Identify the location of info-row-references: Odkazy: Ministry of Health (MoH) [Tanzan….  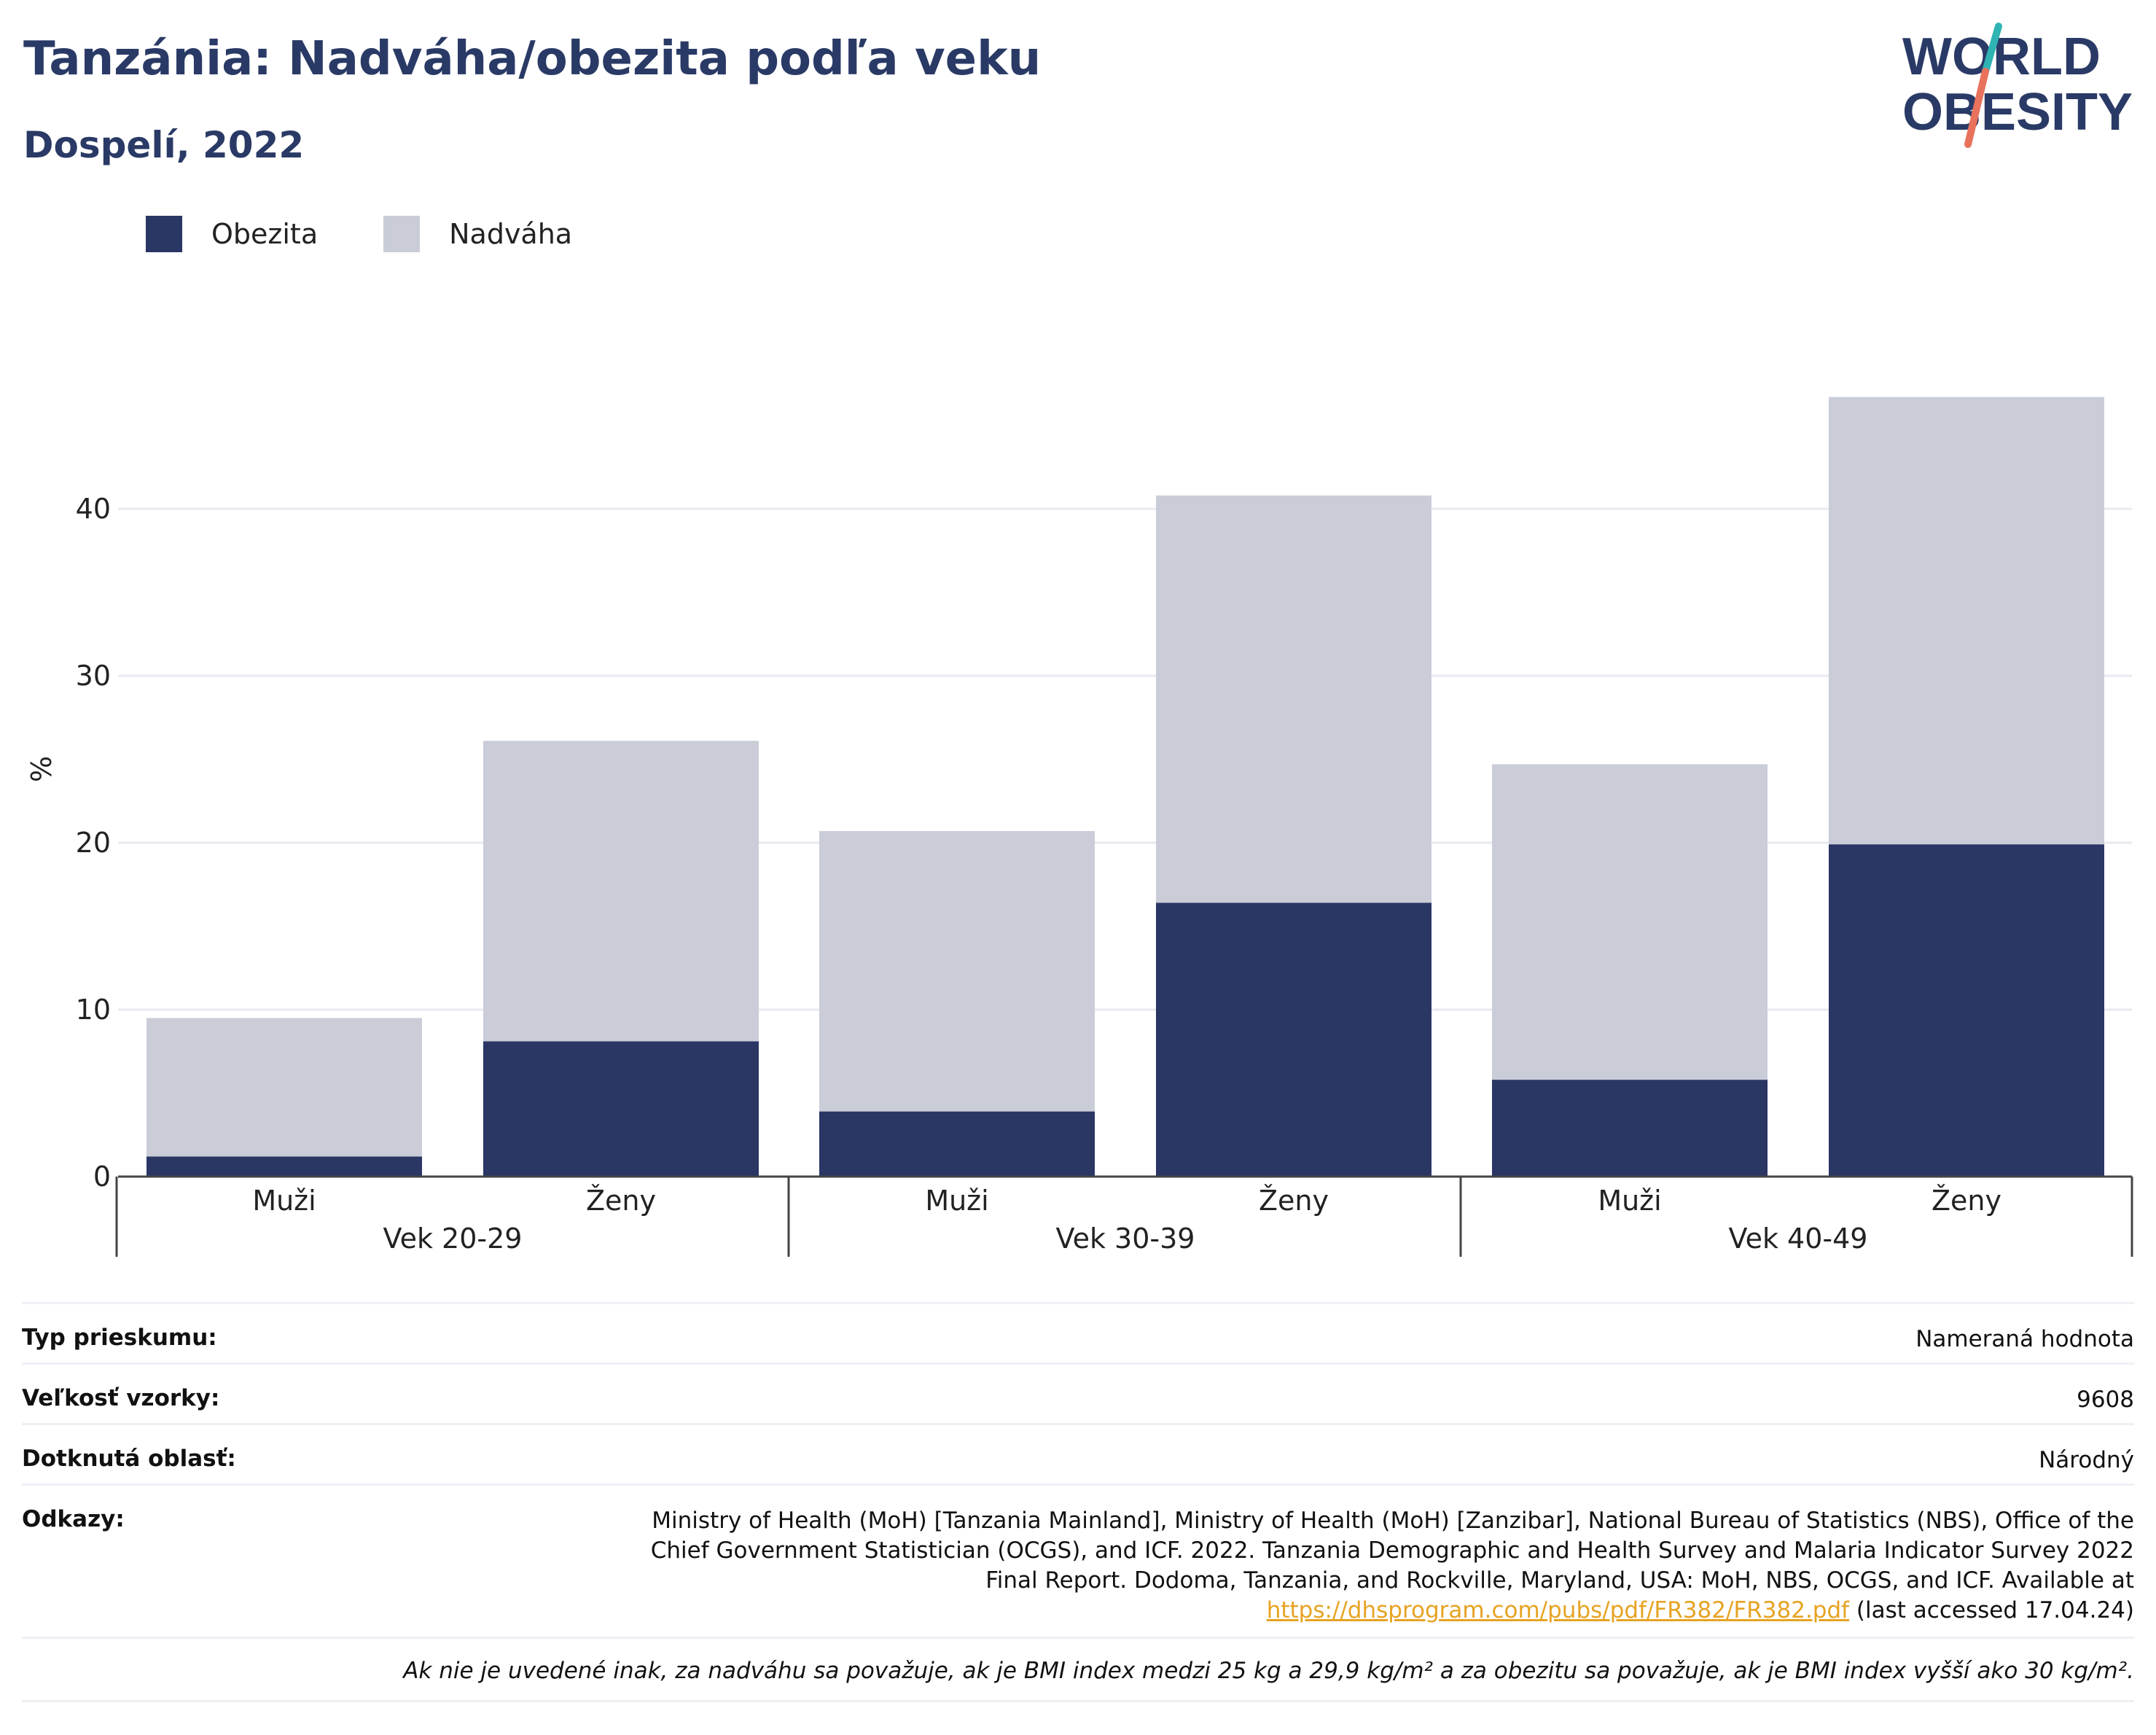
(1078, 1560).